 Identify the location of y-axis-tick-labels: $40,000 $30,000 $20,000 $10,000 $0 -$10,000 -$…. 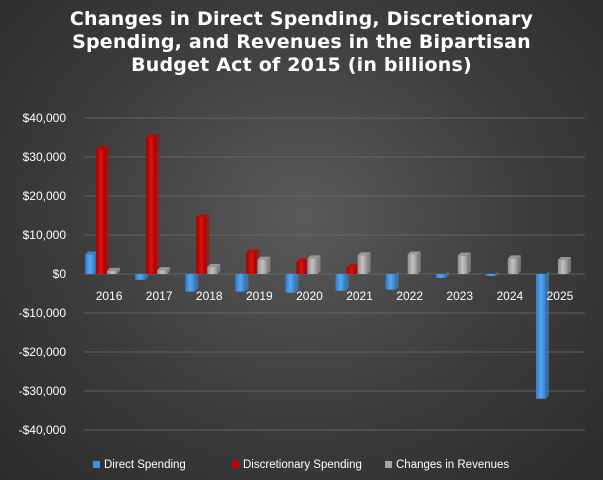
(43, 274).